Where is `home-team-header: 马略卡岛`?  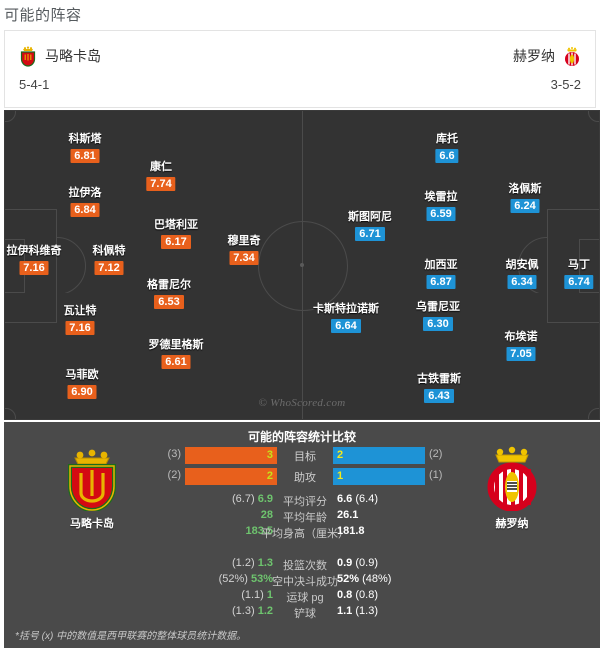 home-team-header: 马略卡岛 is located at coordinates (60, 56).